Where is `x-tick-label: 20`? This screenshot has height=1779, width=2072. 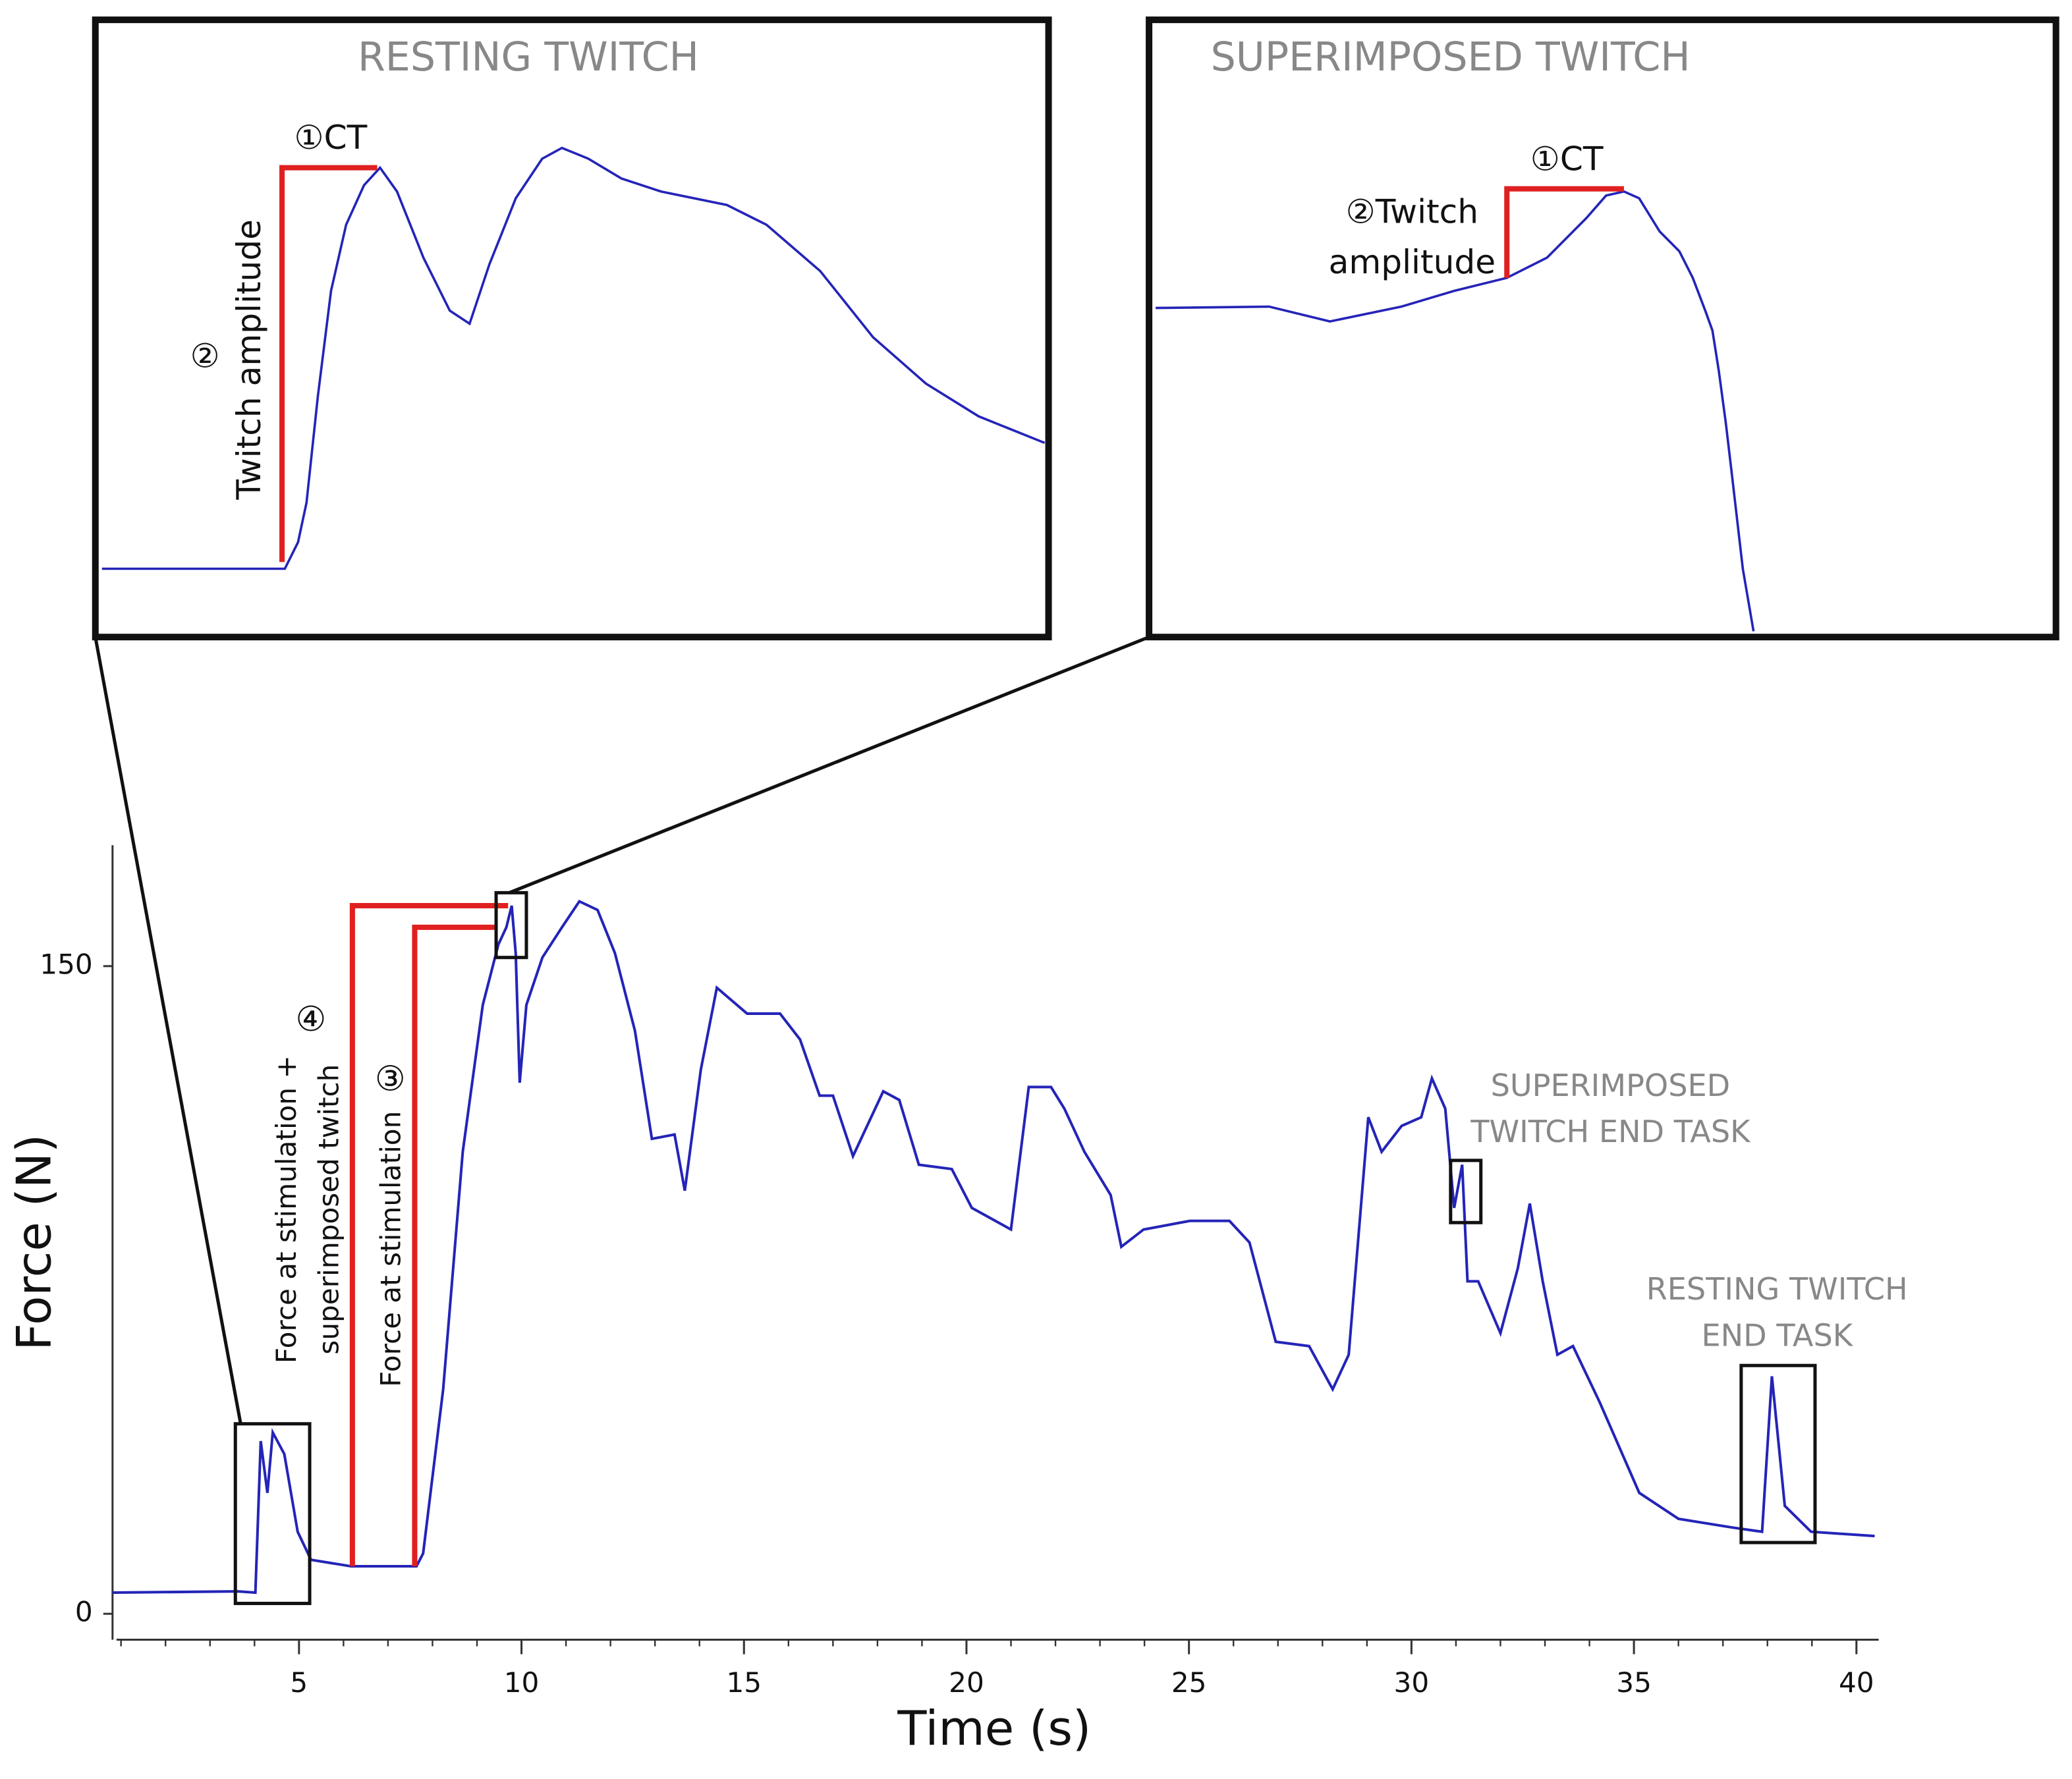 x-tick-label: 20 is located at coordinates (966, 1683).